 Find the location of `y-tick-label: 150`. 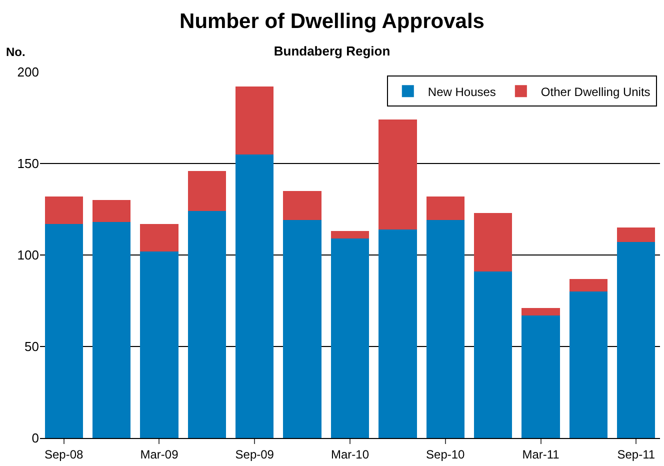

y-tick-label: 150 is located at coordinates (28, 164).